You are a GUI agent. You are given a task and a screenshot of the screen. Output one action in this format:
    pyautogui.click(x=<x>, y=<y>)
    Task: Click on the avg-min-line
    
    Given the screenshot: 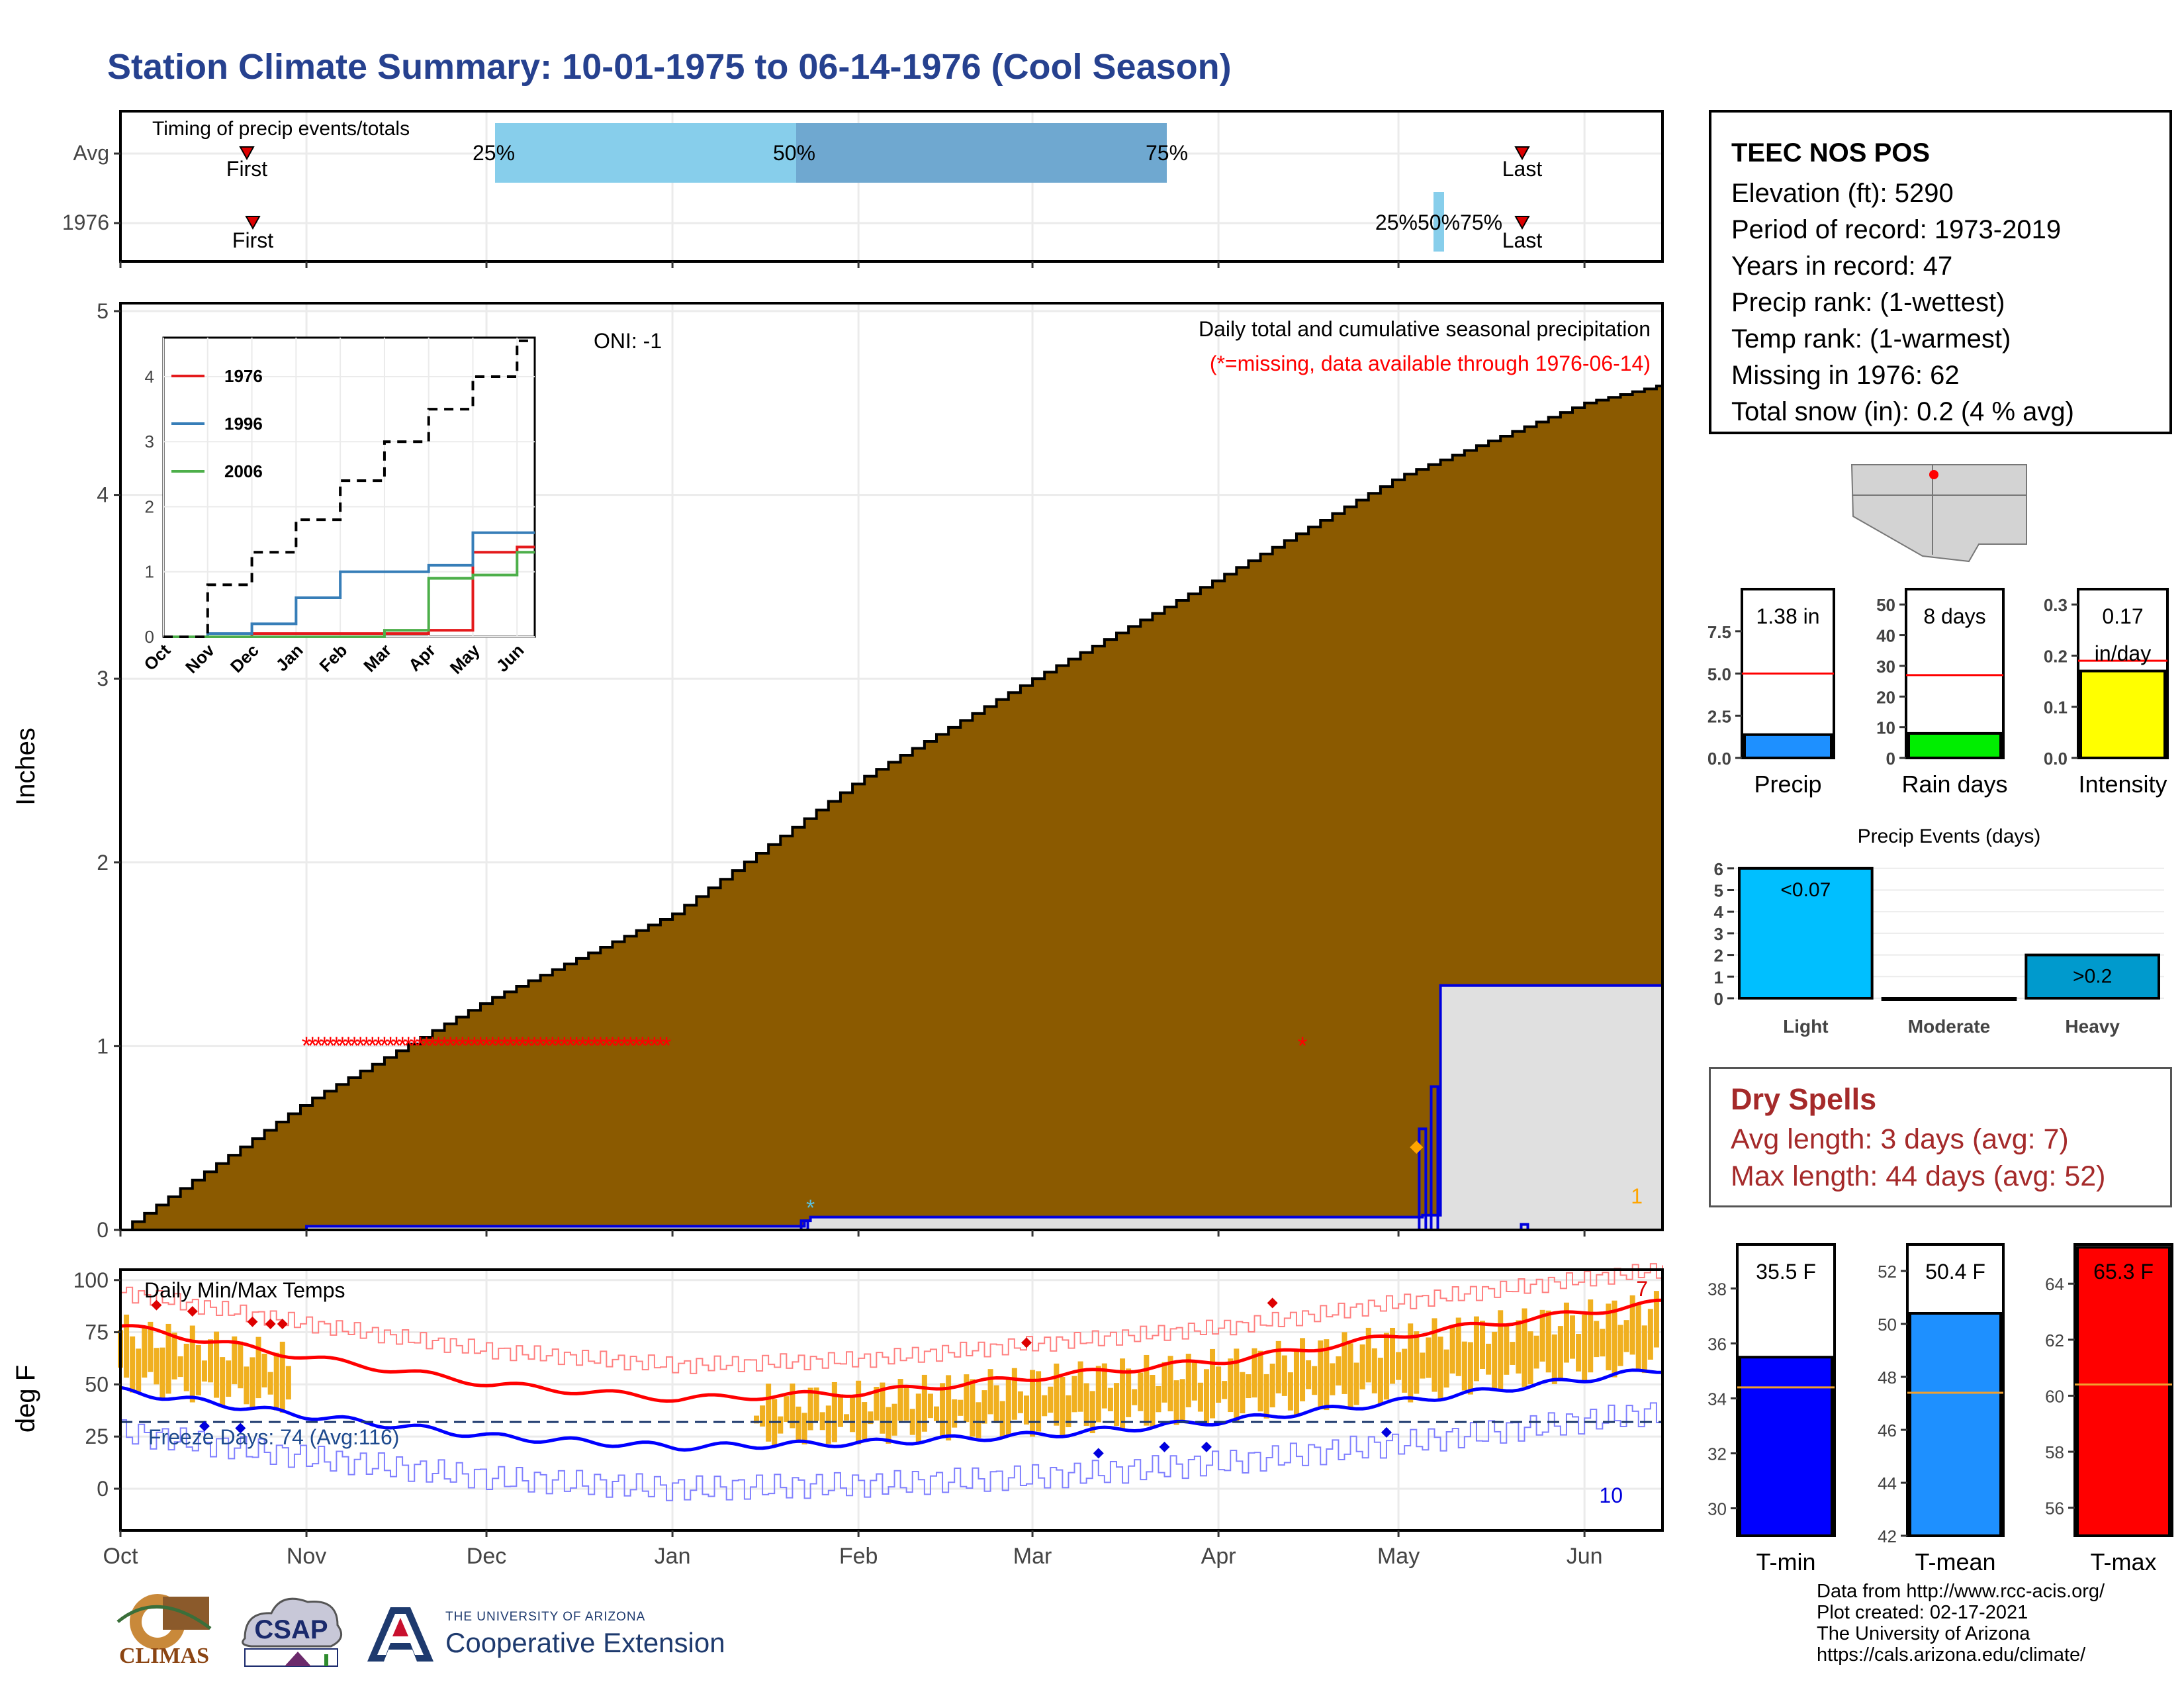 What is the action you would take?
    pyautogui.click(x=892, y=1410)
    